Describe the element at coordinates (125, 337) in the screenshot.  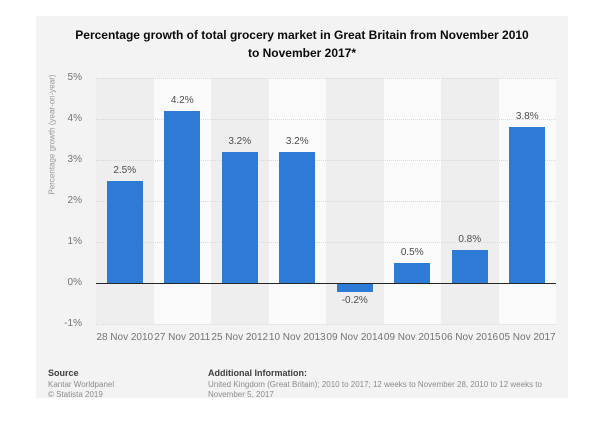
I see `x-tick-label: 28 Nov 2010` at that location.